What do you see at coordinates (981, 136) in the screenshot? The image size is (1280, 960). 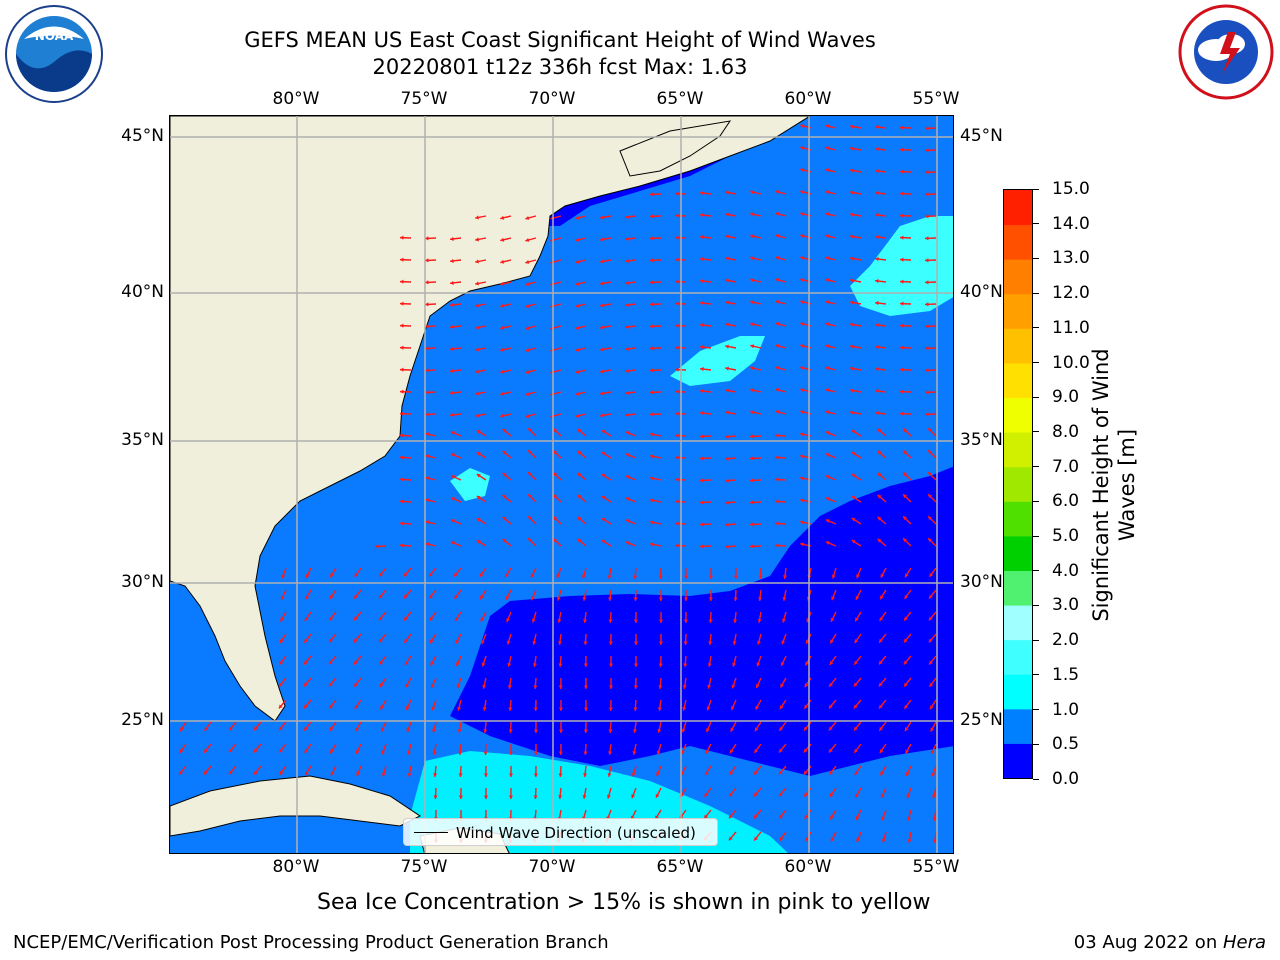 I see `lat-label-right: 45°N` at bounding box center [981, 136].